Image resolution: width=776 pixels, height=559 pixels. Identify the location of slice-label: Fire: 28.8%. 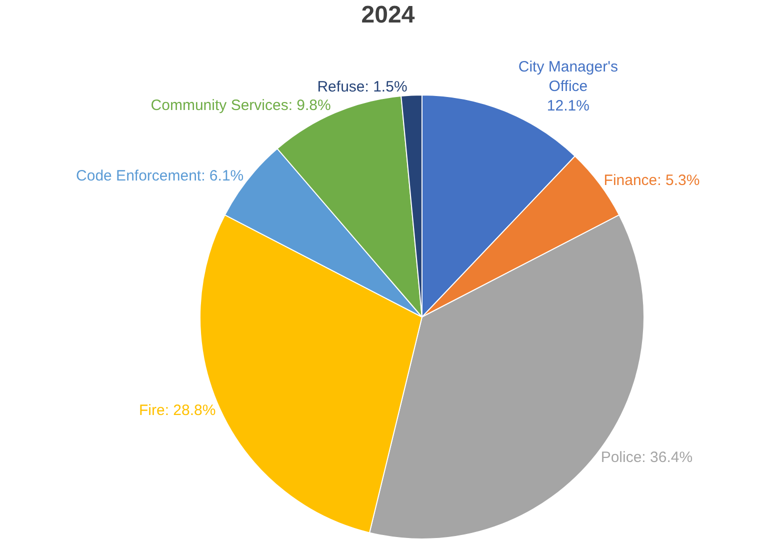
(177, 410).